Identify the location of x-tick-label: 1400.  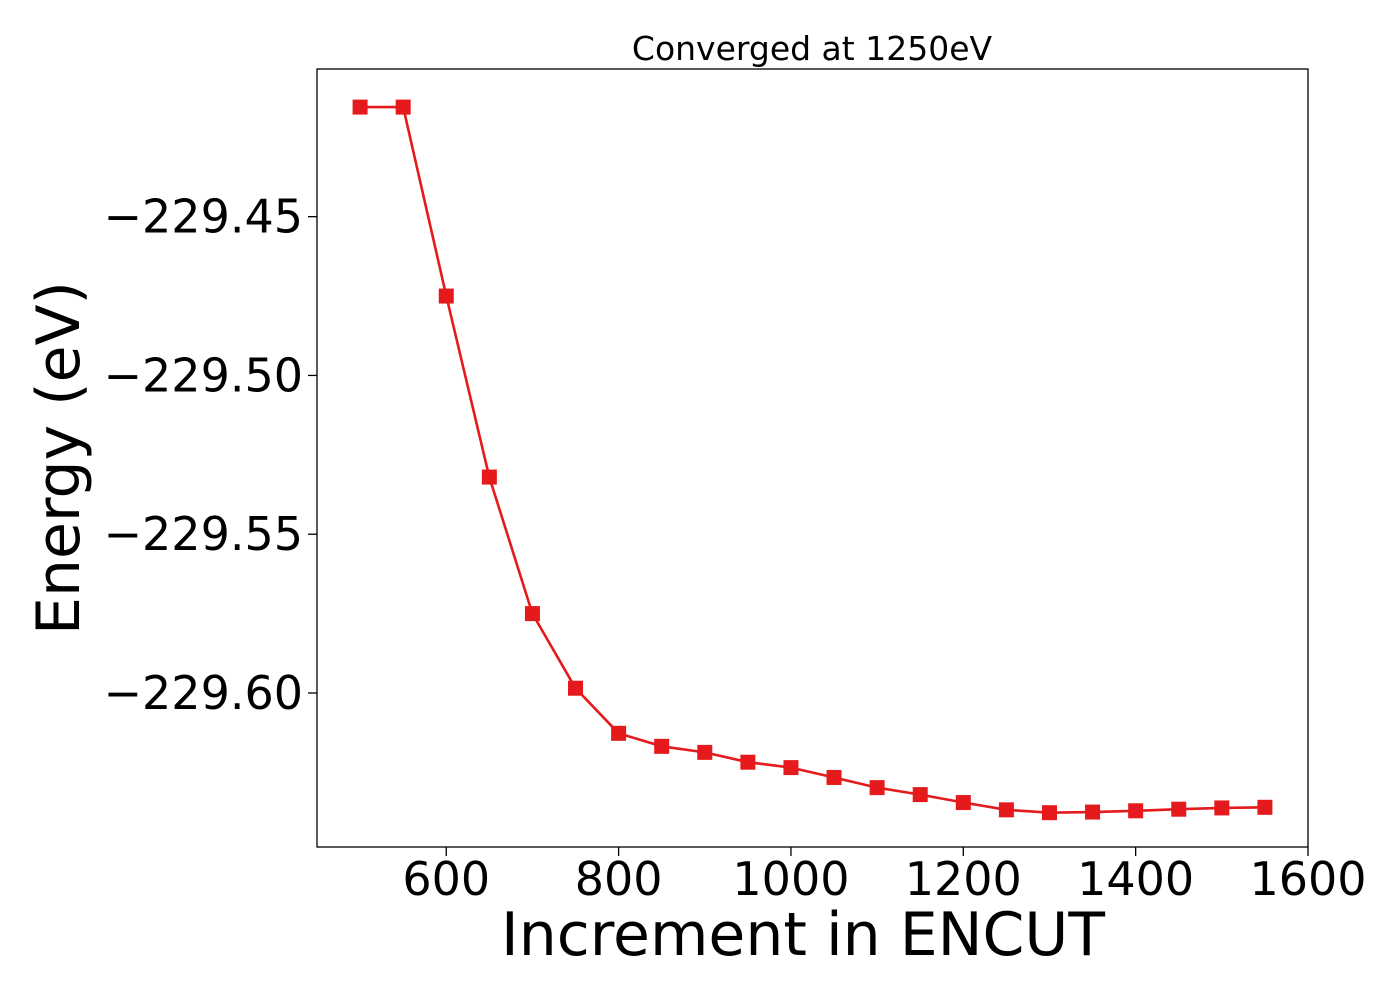
(1135, 879).